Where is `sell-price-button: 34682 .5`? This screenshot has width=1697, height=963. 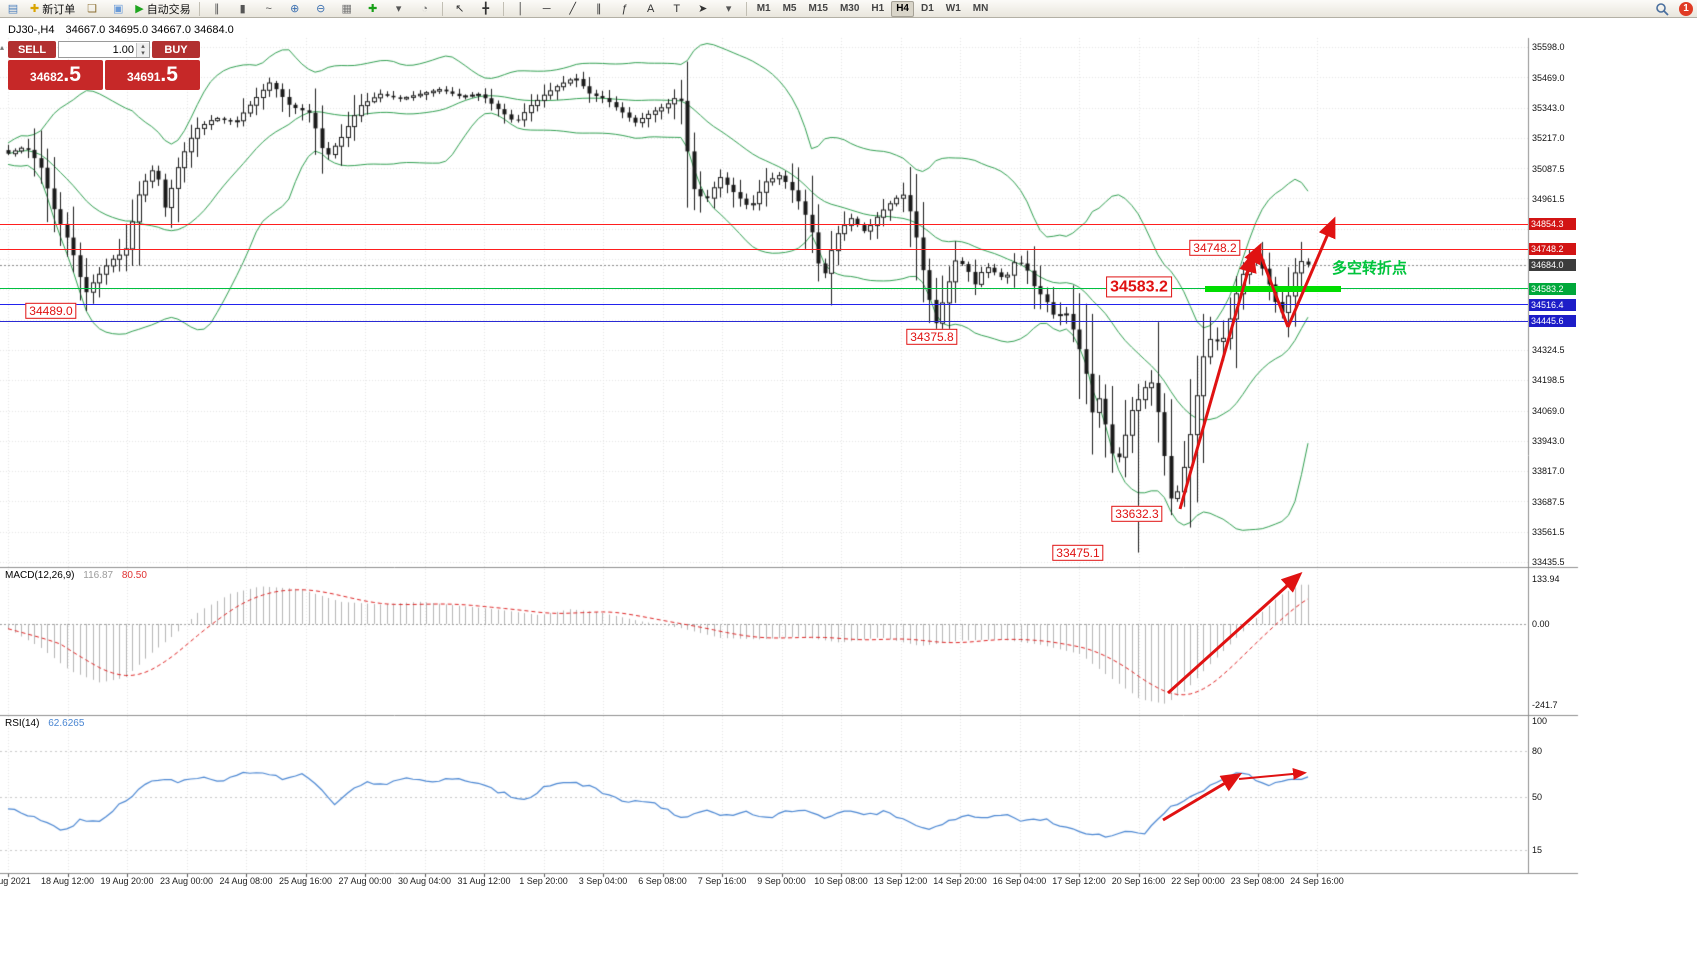
sell-price-button: 34682 .5 is located at coordinates (55, 75).